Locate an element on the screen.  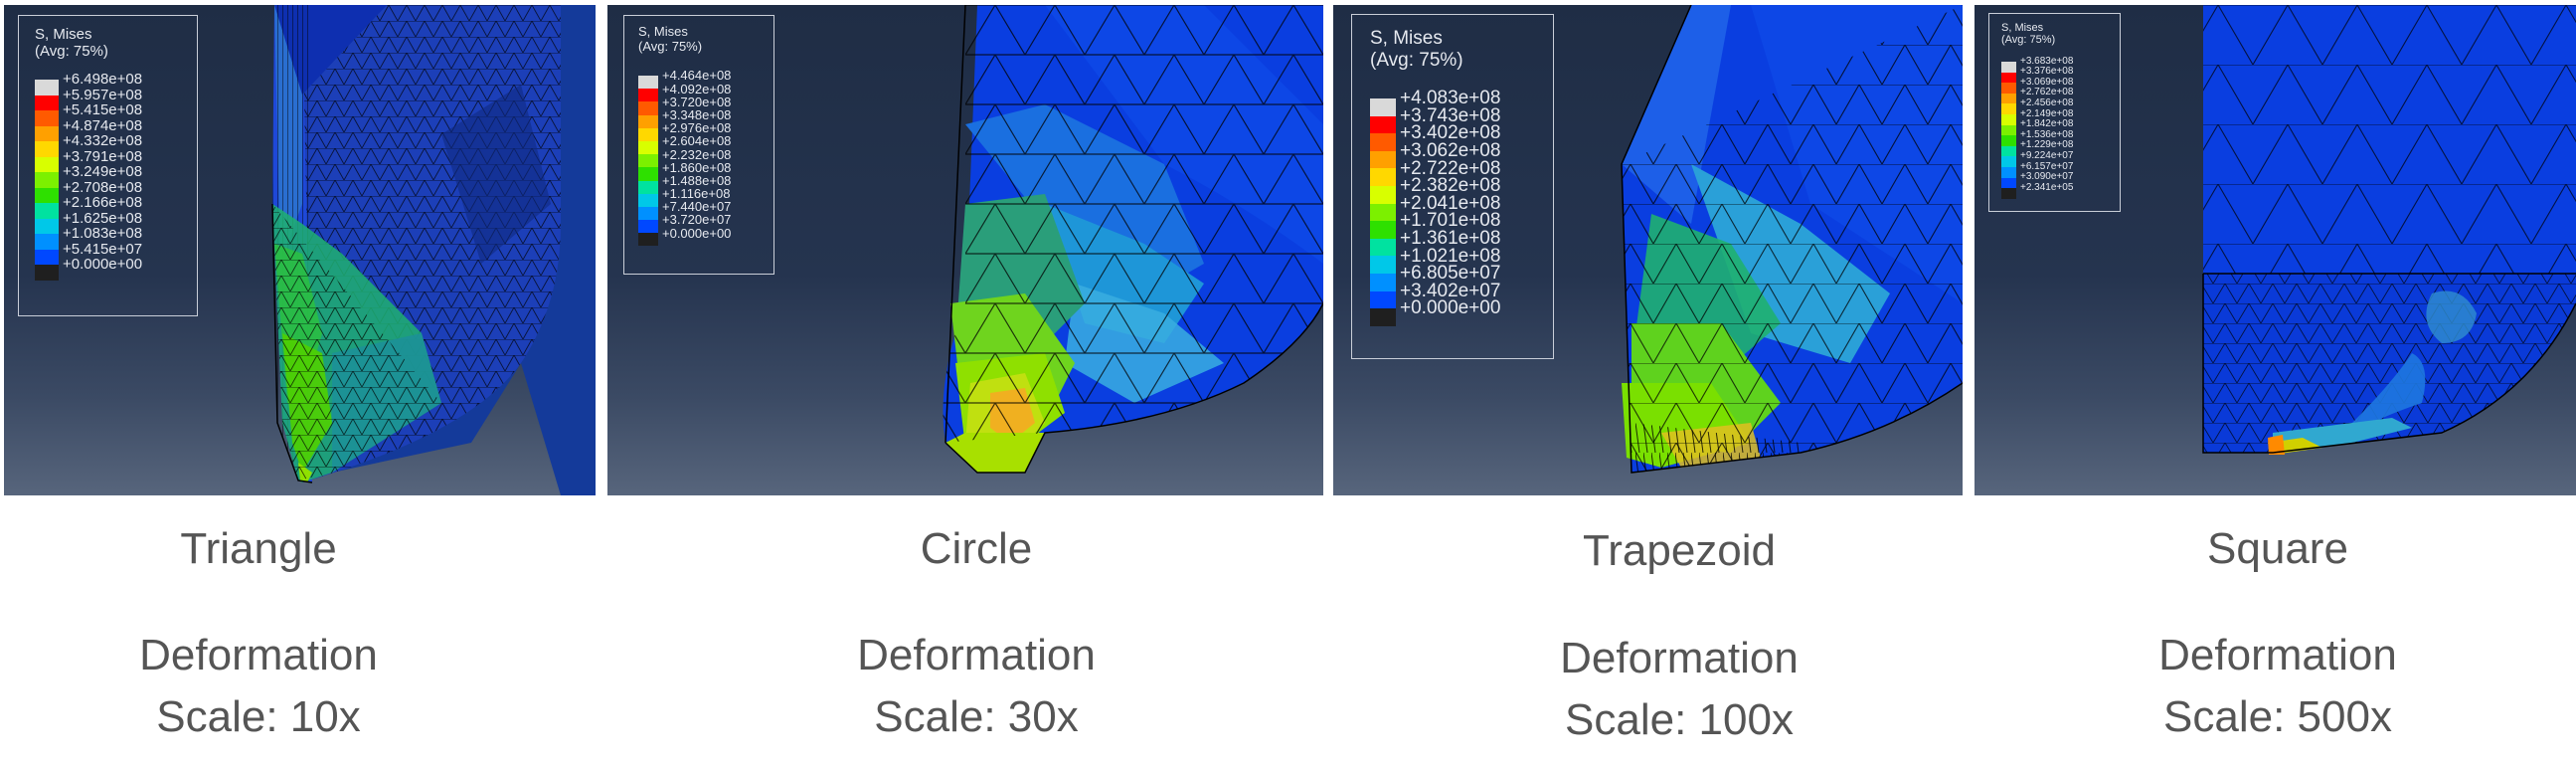
legend-row: +1.860e+08 is located at coordinates (717, 171).